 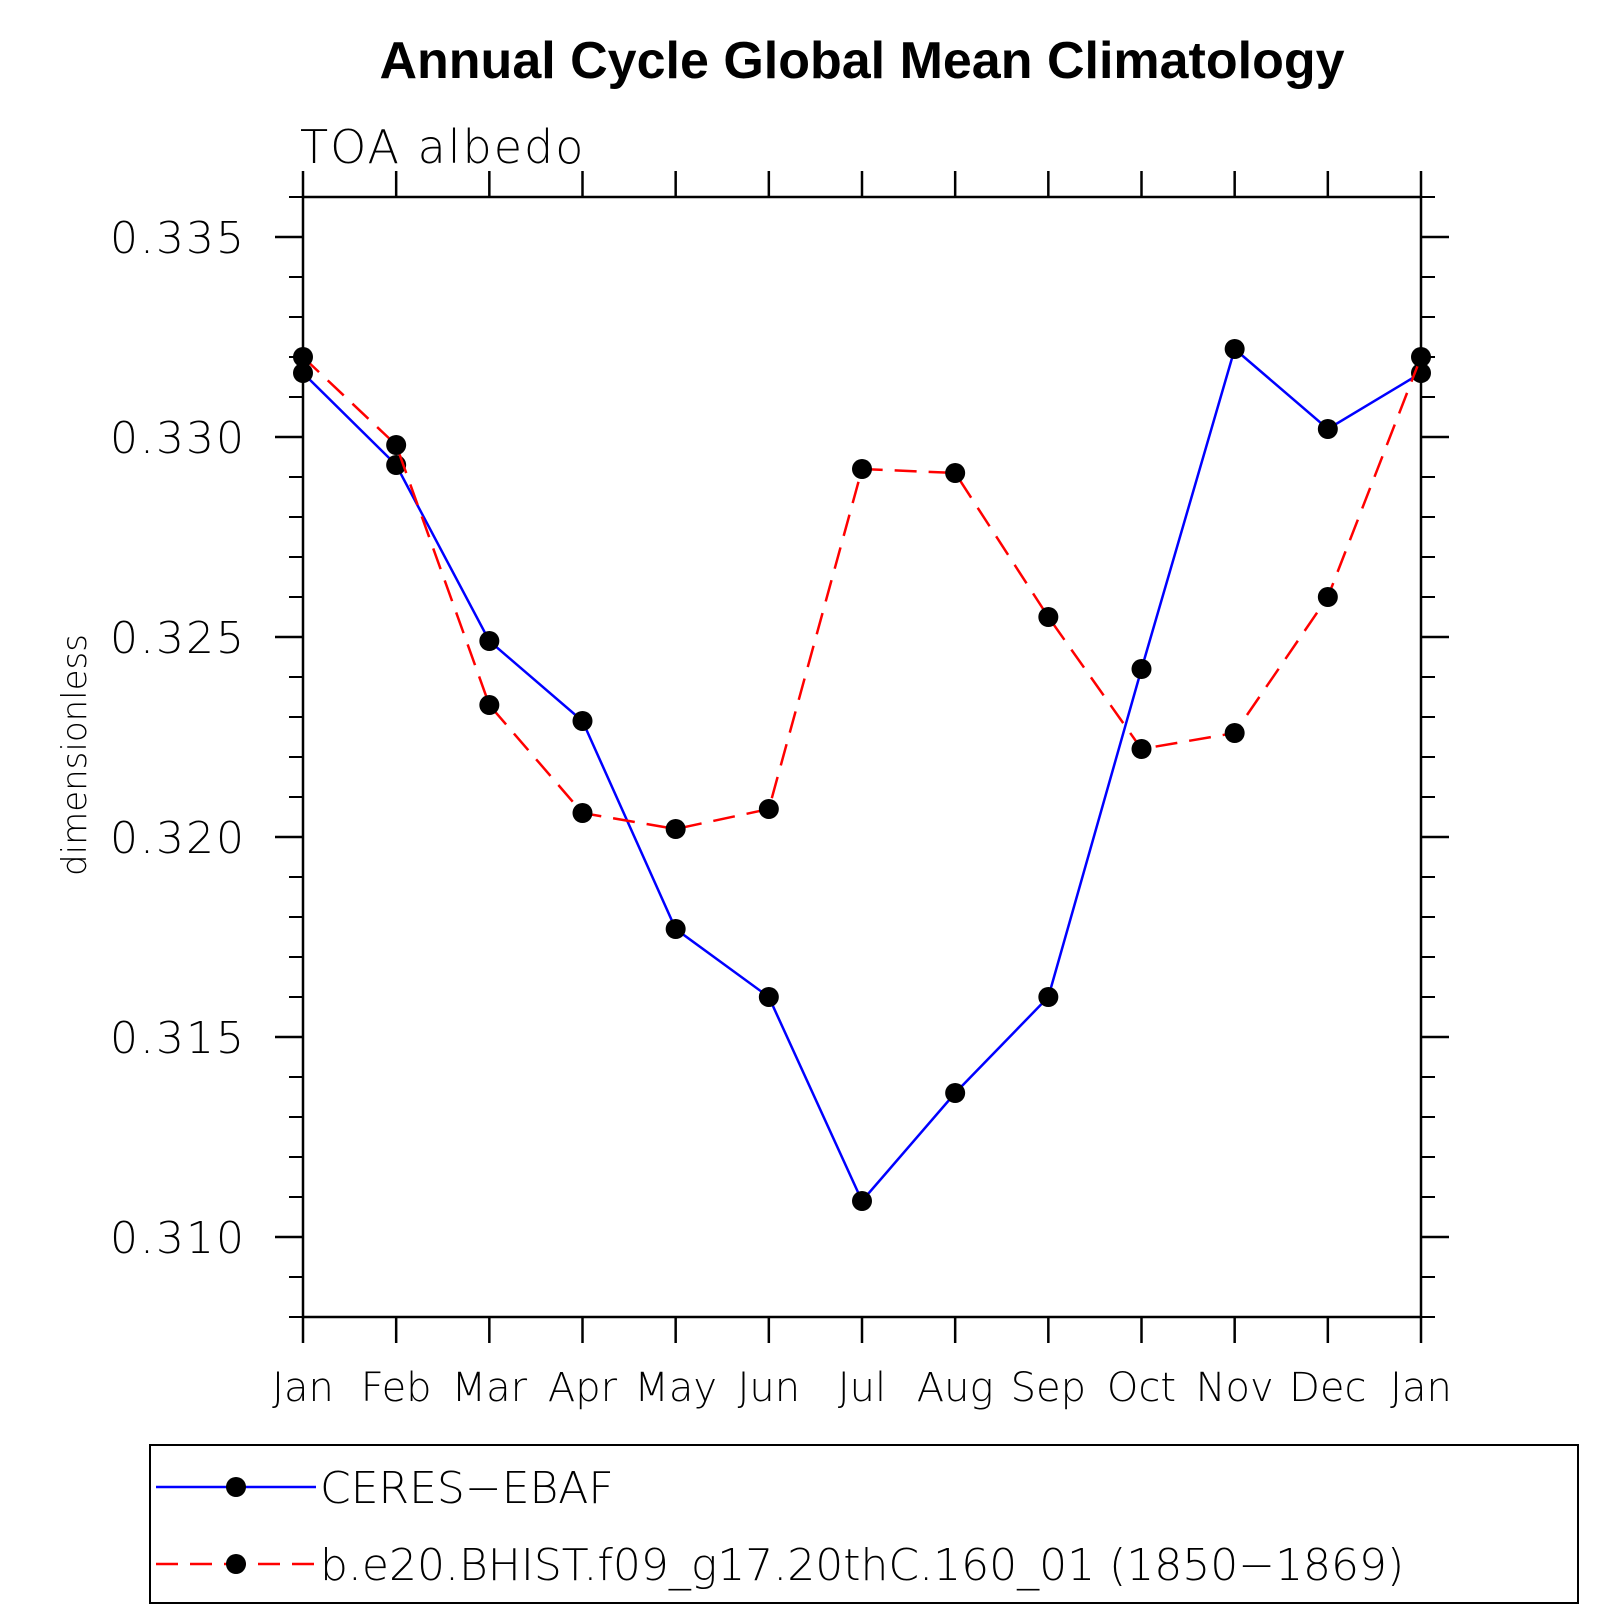 What do you see at coordinates (178, 838) in the screenshot?
I see `y-tick-label: 0.320` at bounding box center [178, 838].